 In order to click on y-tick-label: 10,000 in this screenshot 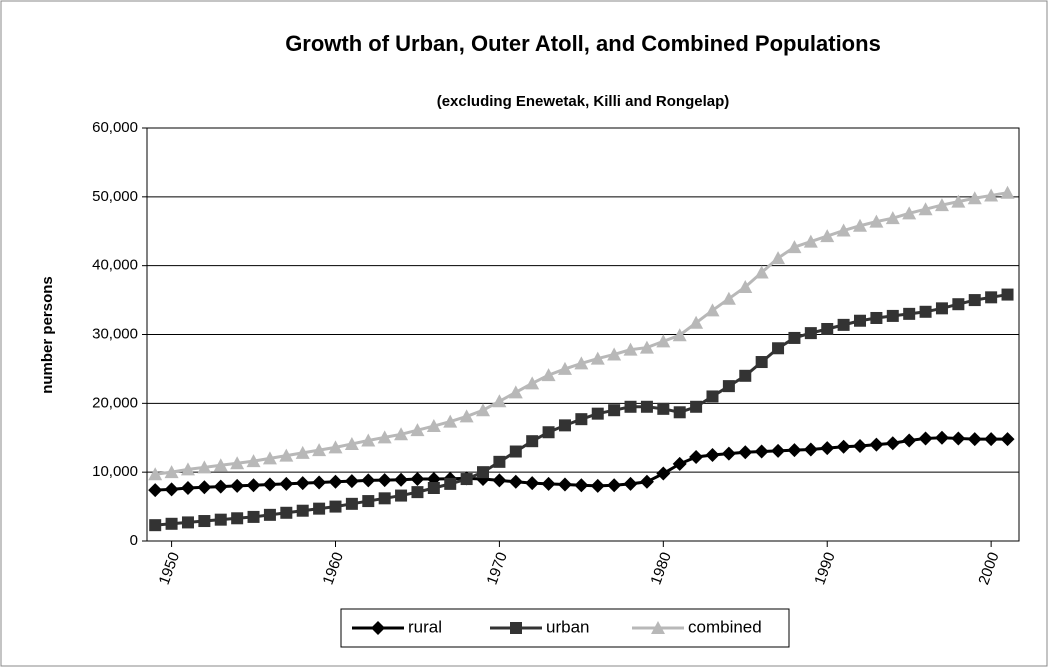, I will do `click(115, 471)`.